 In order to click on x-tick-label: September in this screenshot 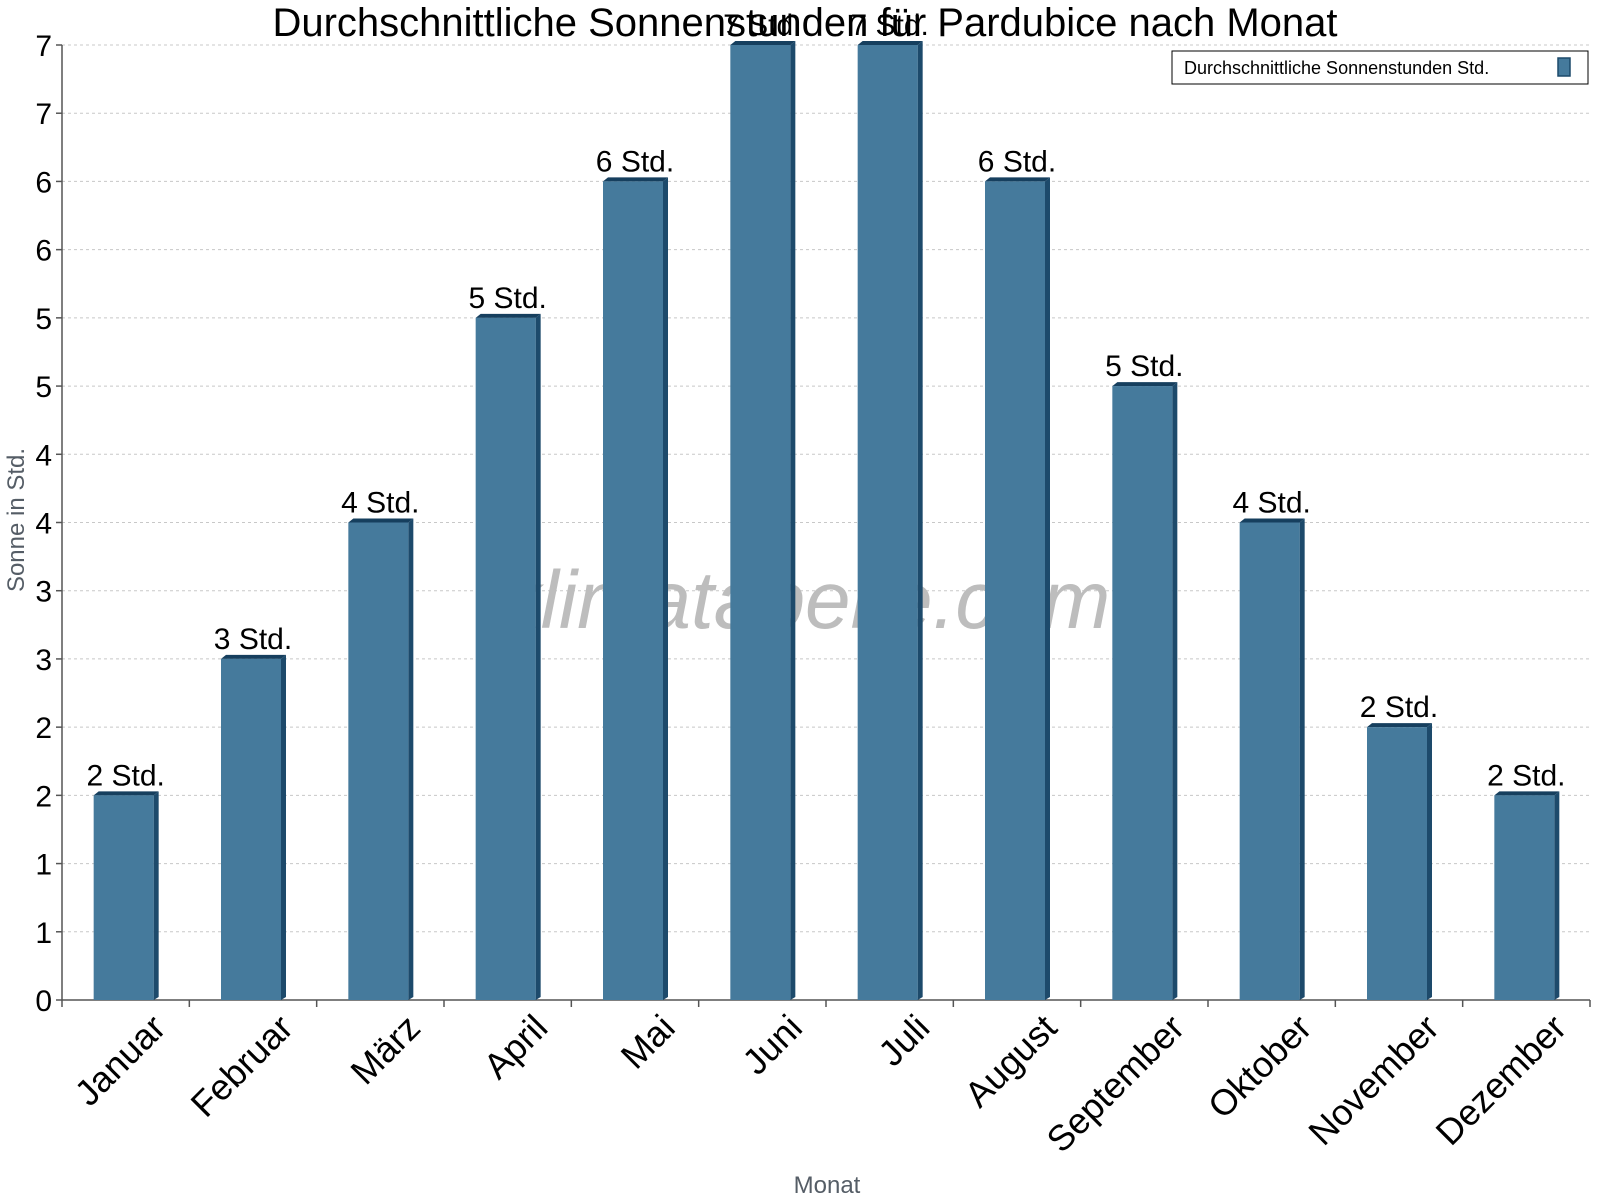, I will do `click(1115, 1084)`.